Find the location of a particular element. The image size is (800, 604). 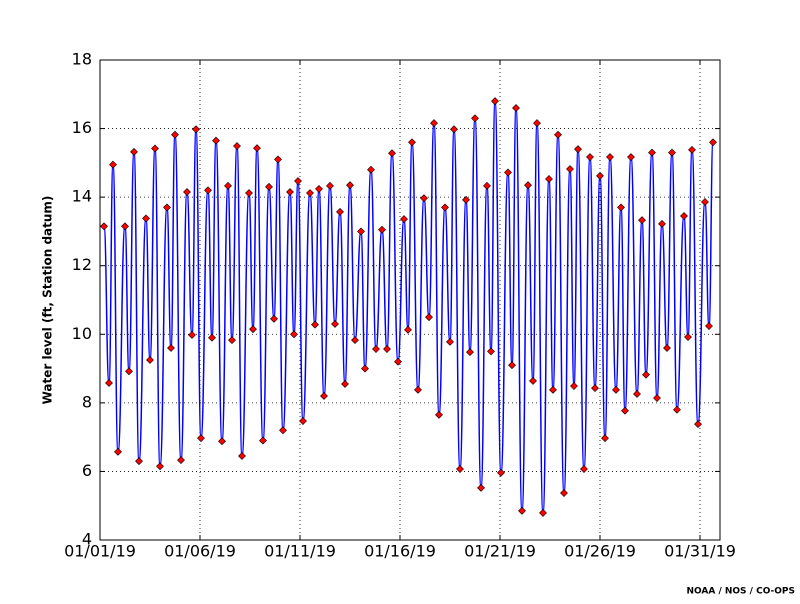

y-tick-label: 12 is located at coordinates (82, 264).